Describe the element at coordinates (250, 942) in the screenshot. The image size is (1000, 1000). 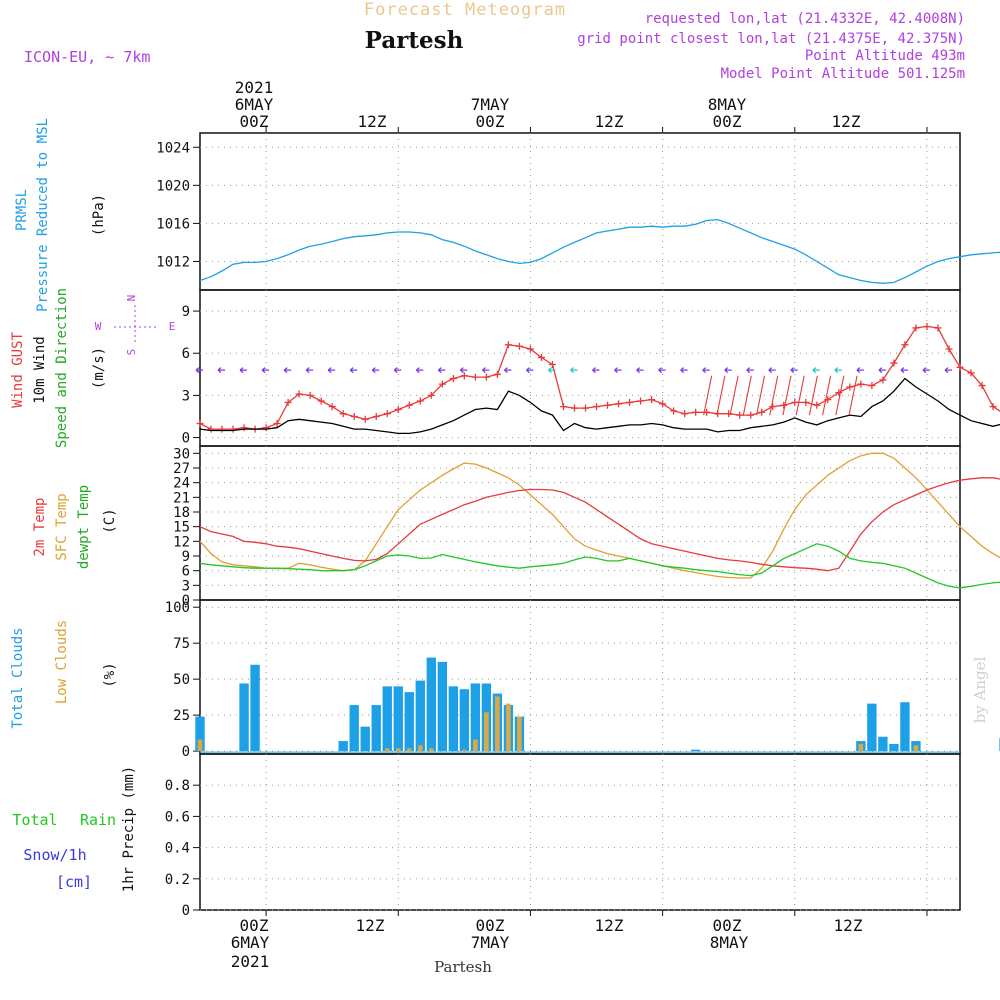
I see `bottom-day-1: 6MAY` at that location.